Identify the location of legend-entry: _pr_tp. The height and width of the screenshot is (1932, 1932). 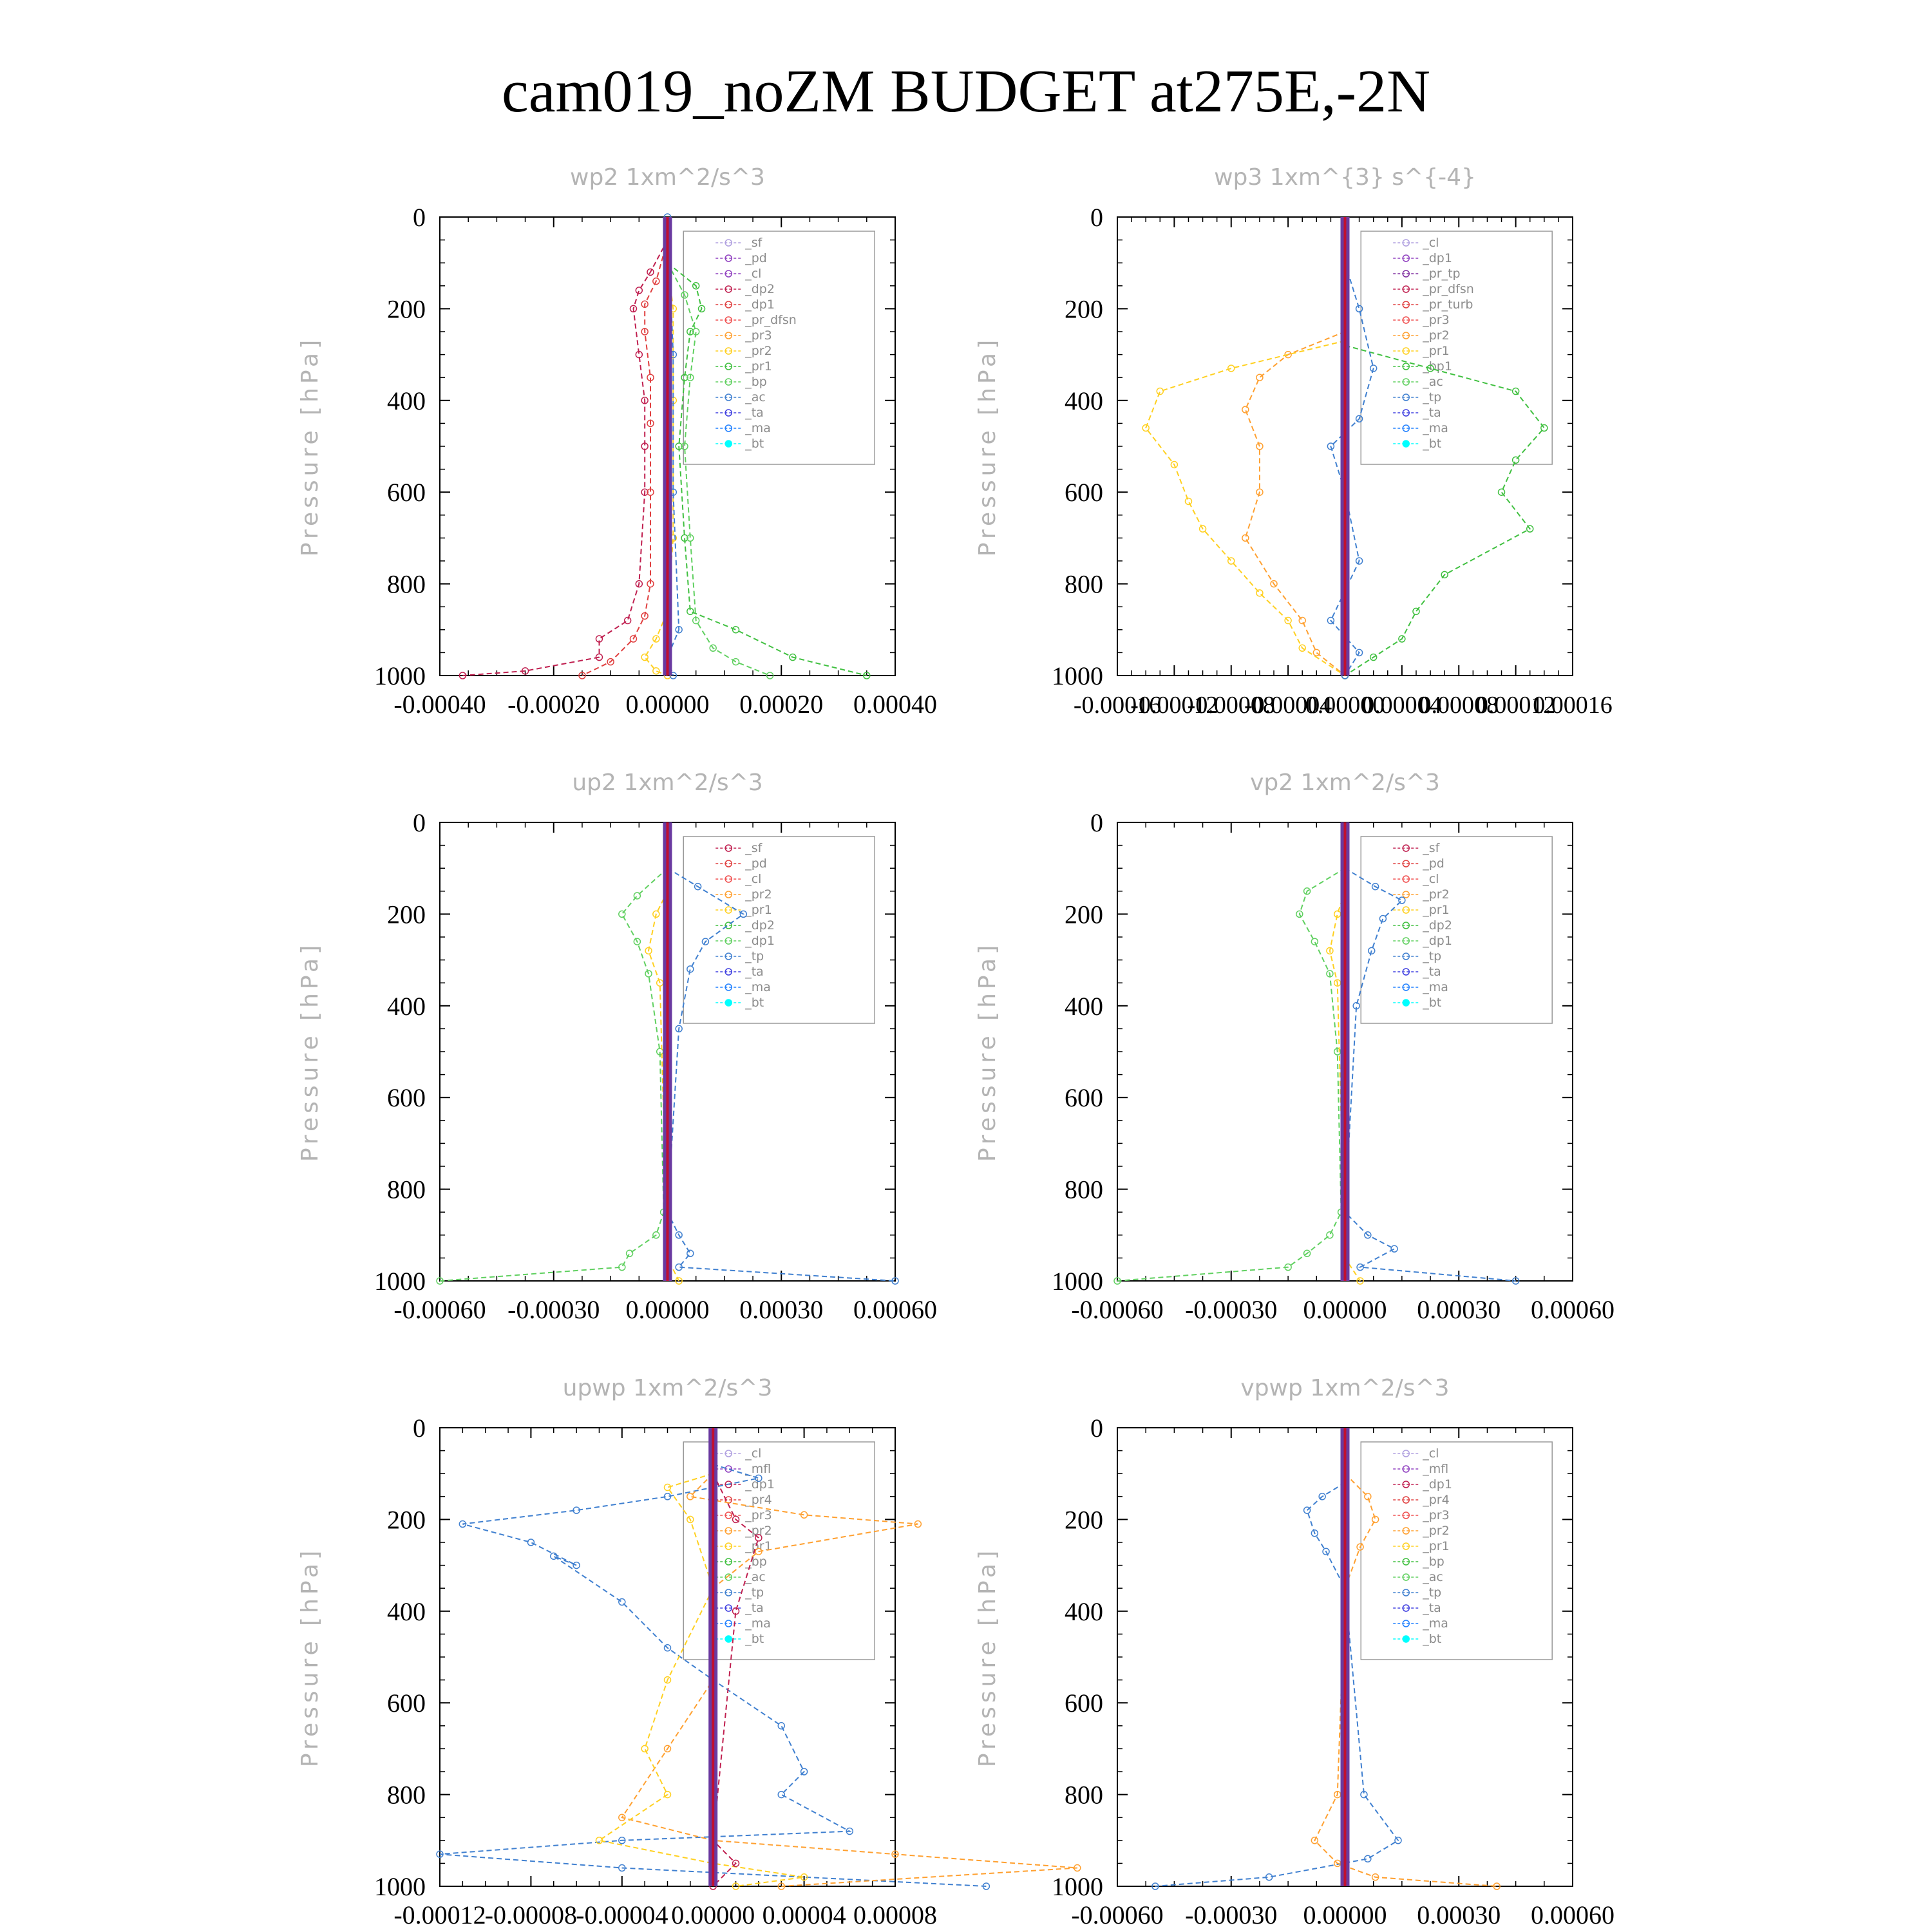
(1441, 274).